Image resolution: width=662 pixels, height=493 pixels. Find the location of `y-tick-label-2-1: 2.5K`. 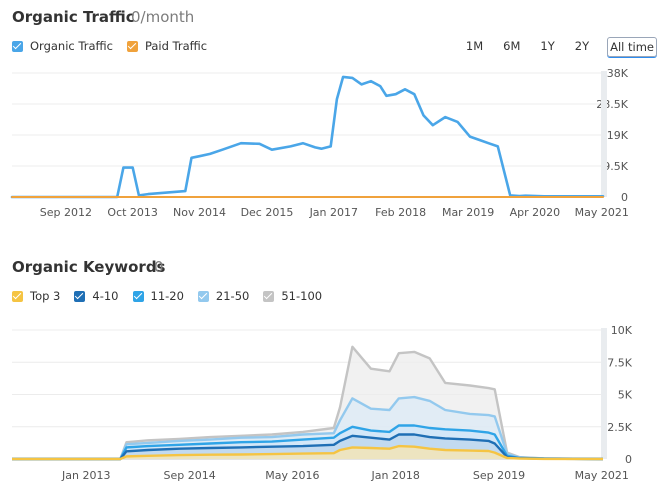

y-tick-label-2-1: 2.5K is located at coordinates (619, 427).